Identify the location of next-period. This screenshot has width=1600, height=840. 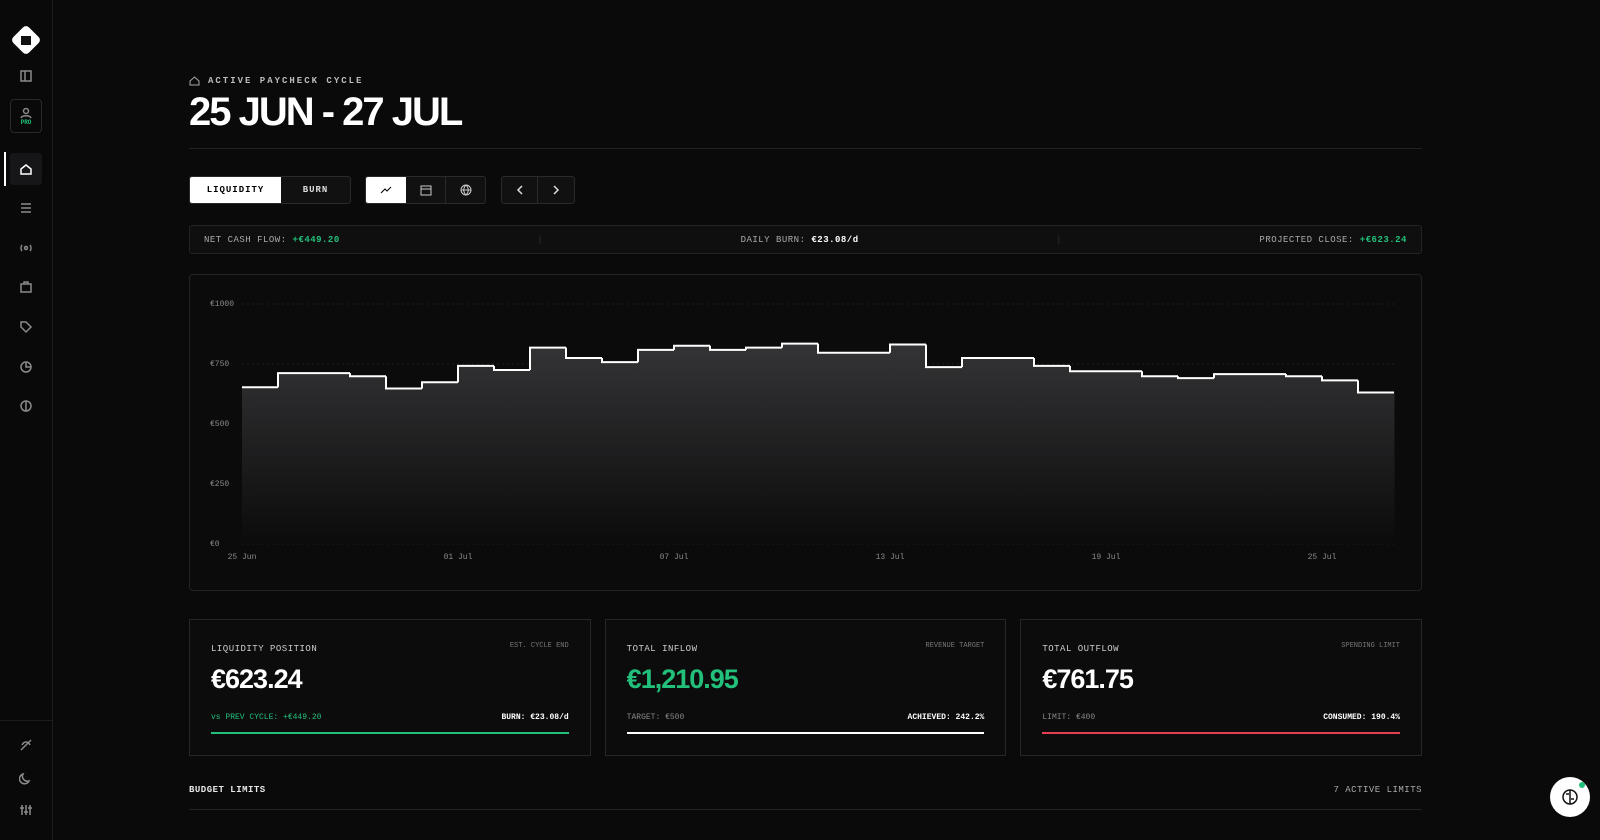
(556, 190).